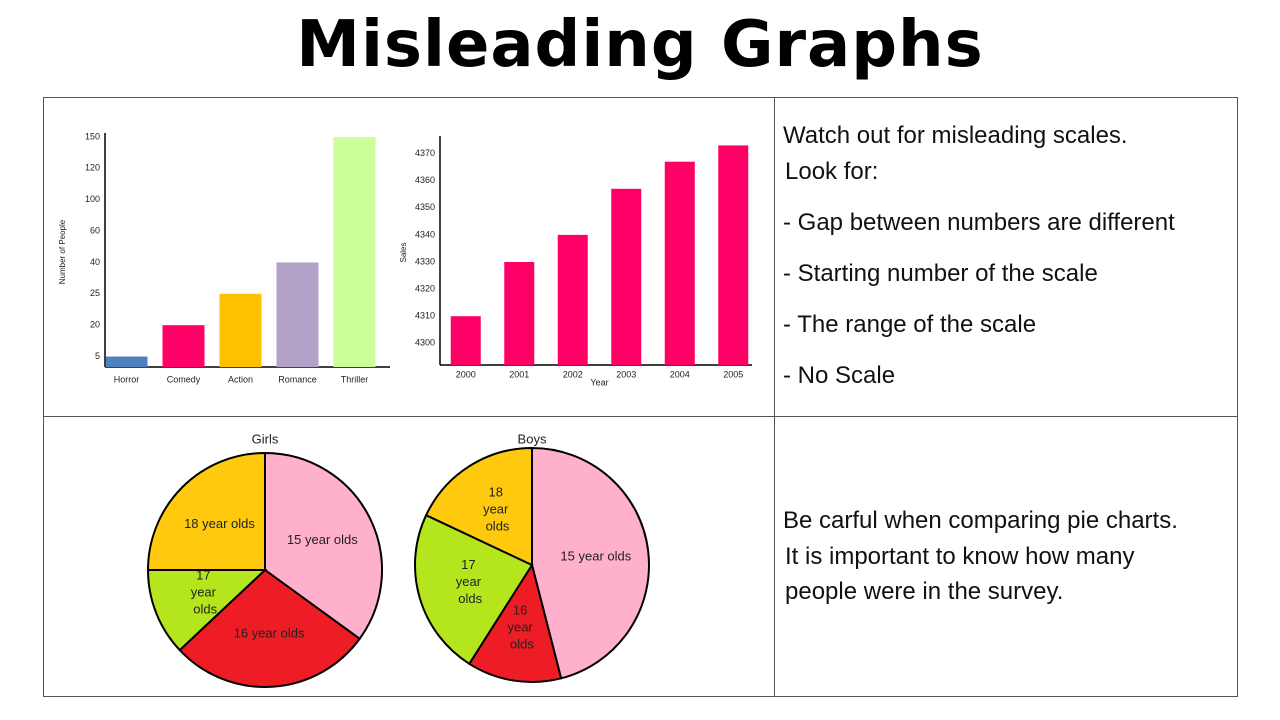 The image size is (1280, 720). Describe the element at coordinates (466, 374) in the screenshot. I see `x-tick-label: 2000` at that location.